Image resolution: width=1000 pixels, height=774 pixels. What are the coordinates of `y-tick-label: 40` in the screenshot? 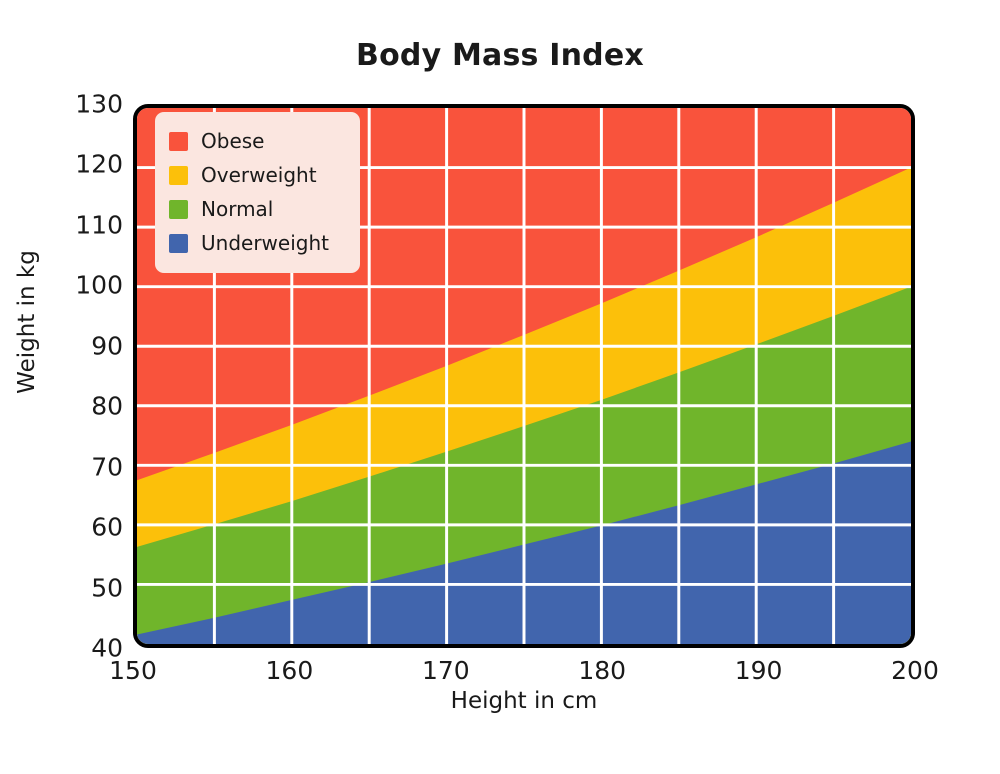 It's located at (107, 648).